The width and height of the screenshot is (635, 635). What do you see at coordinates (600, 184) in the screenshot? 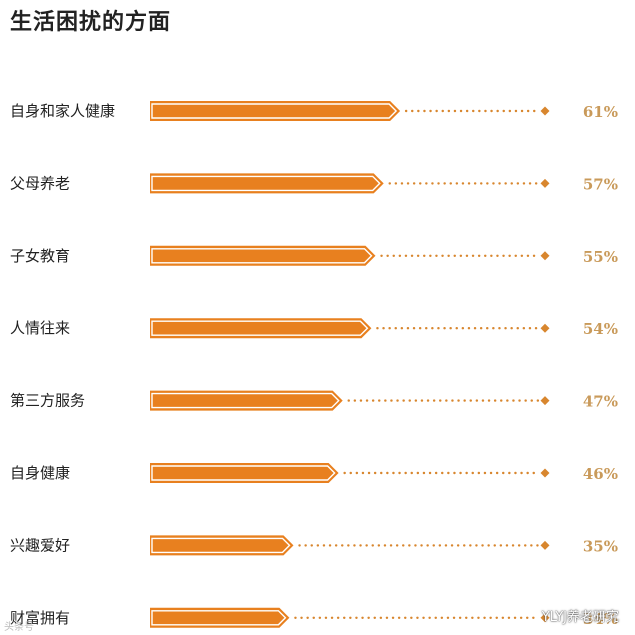
I see `value-label: 57%` at bounding box center [600, 184].